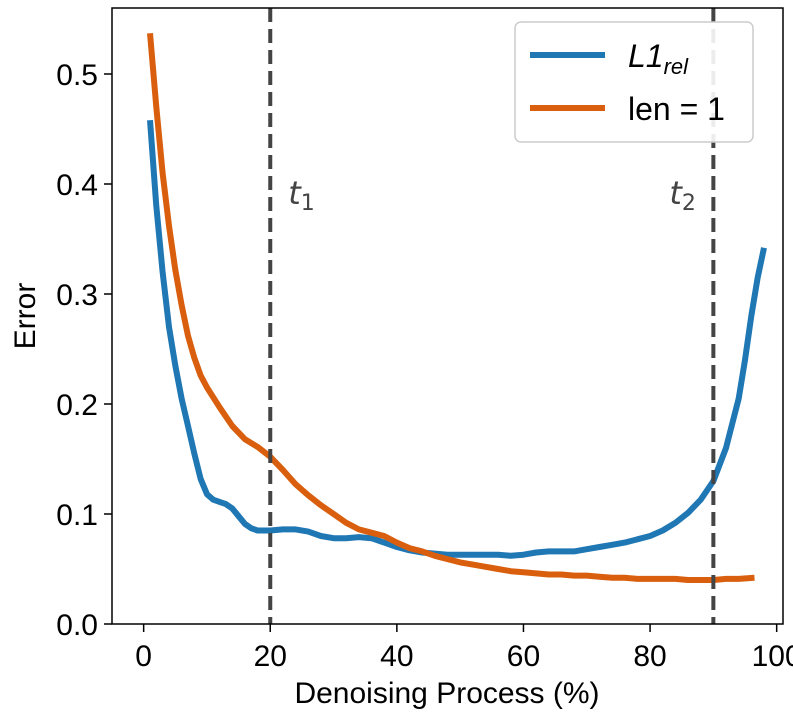 This screenshot has height=721, width=793. I want to click on y-axis-title: Error, so click(25, 316).